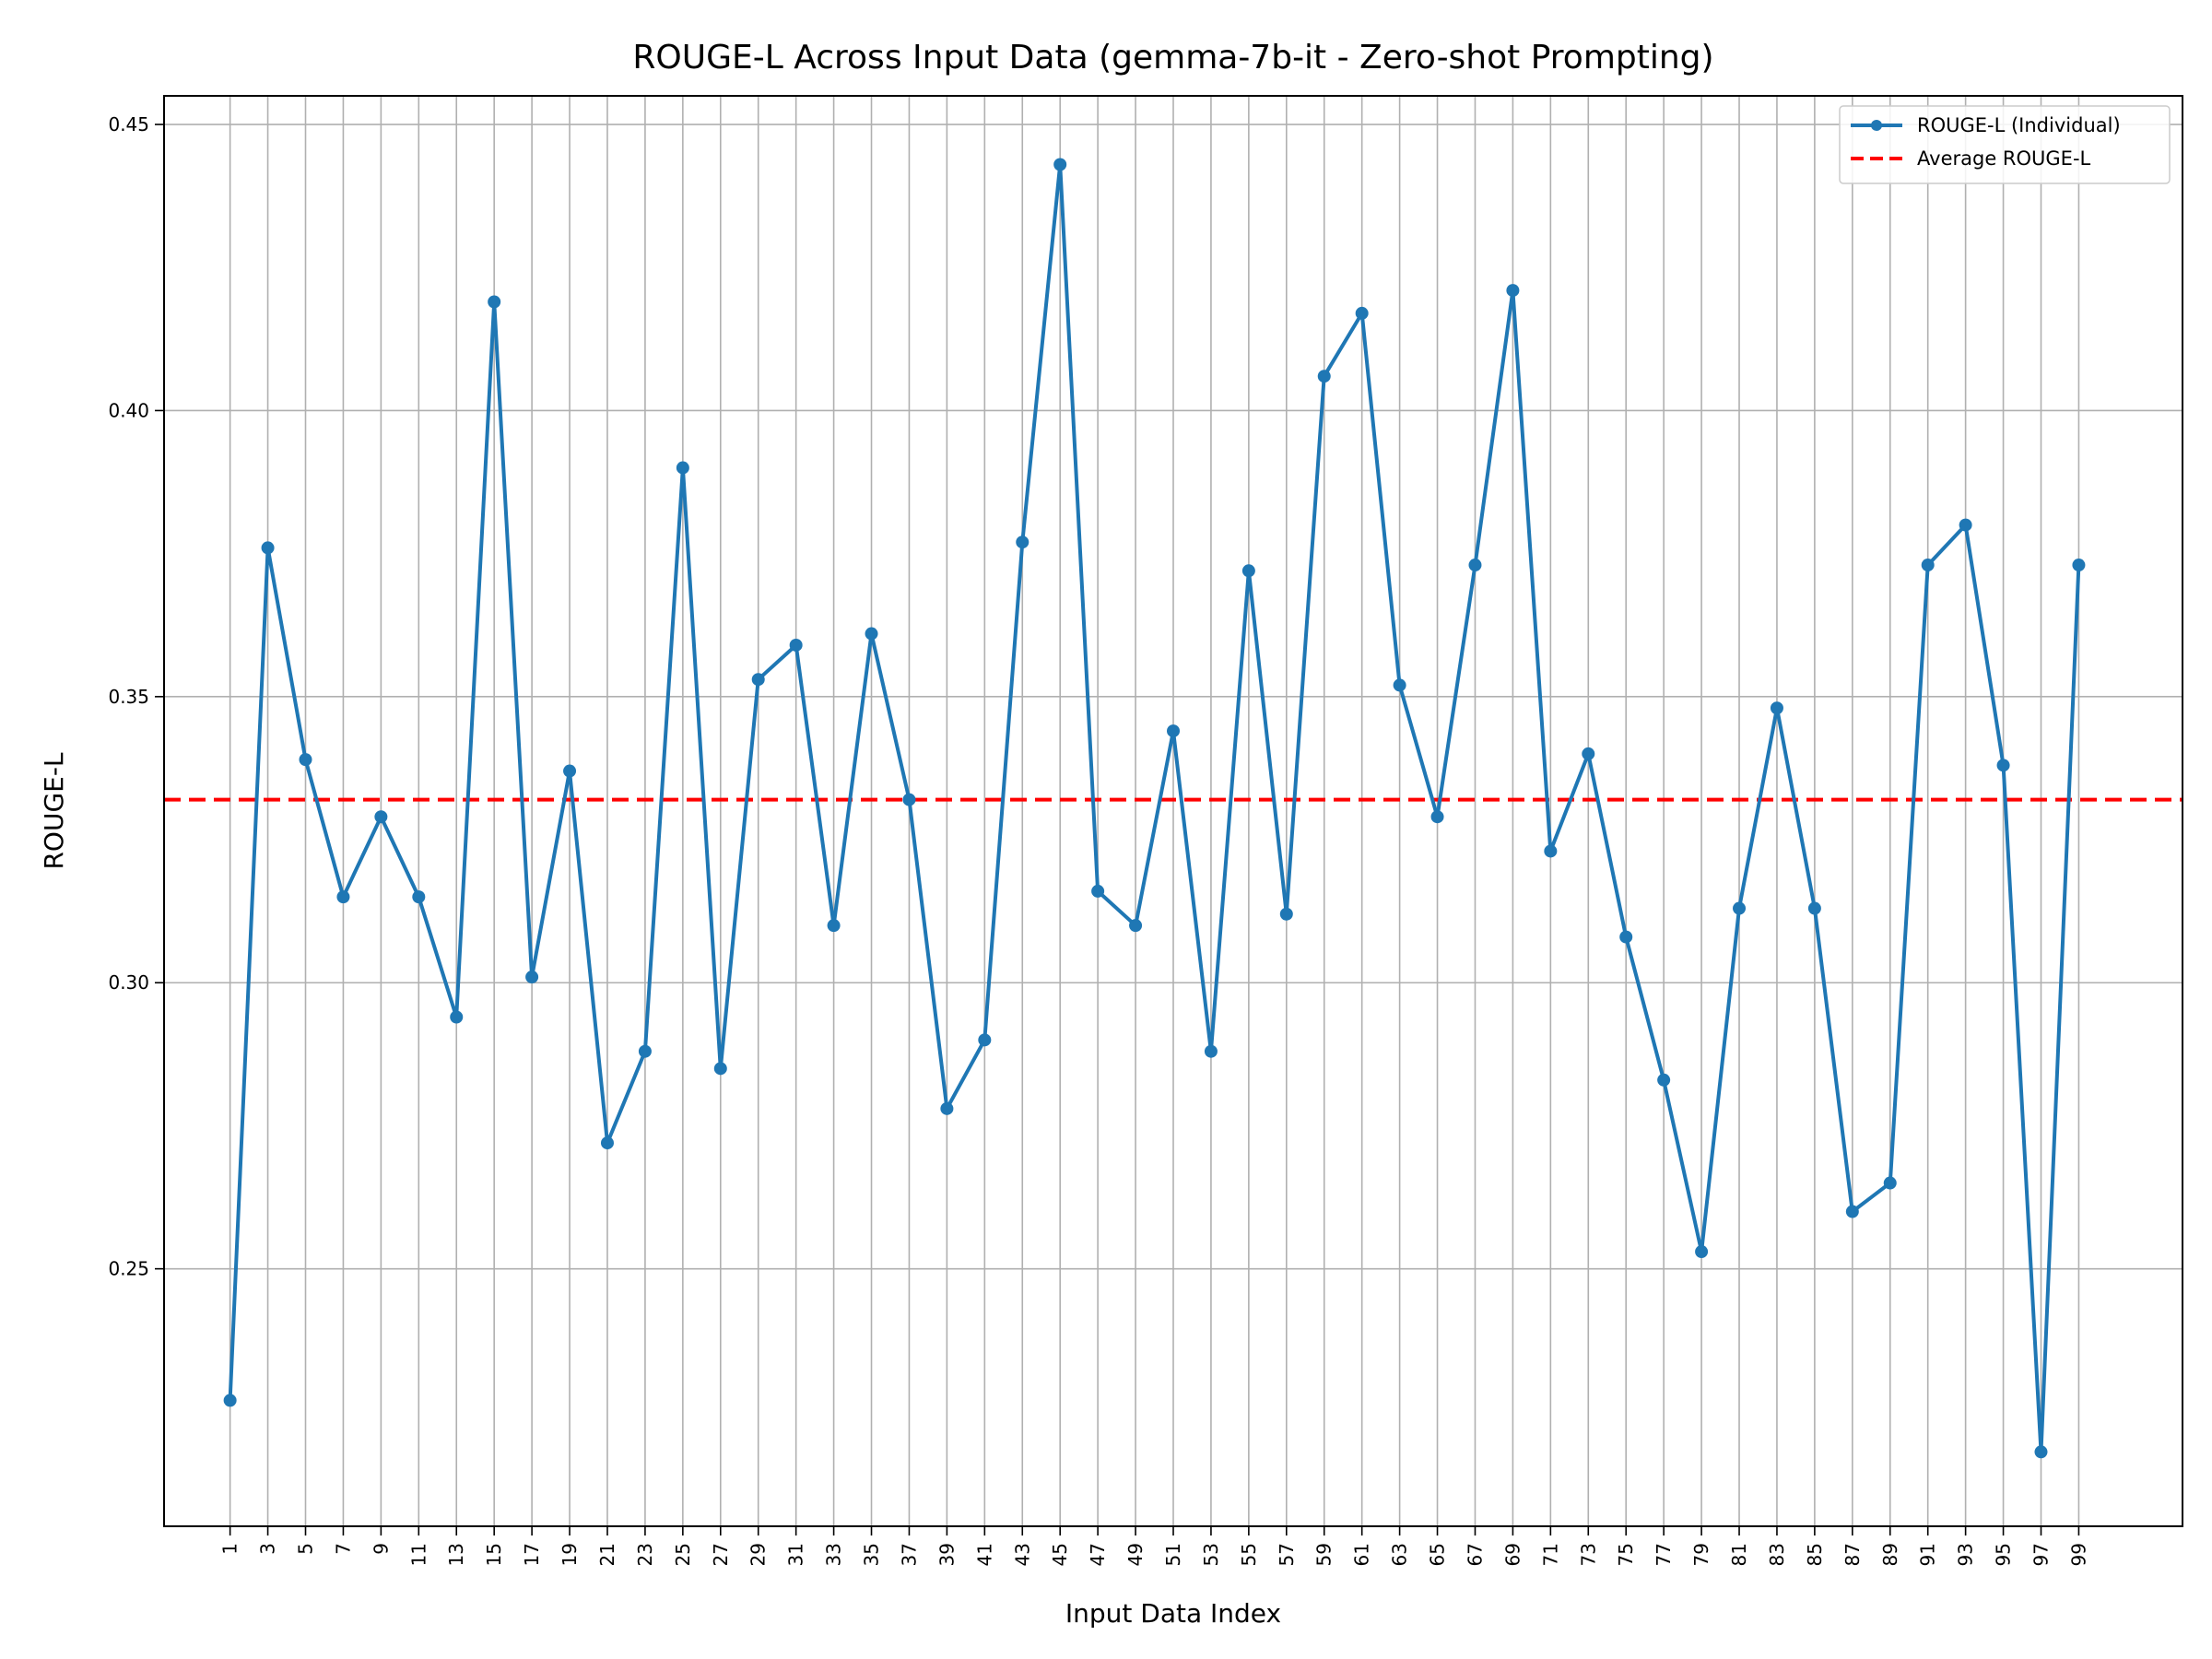 The height and width of the screenshot is (1659, 2212). What do you see at coordinates (532, 1554) in the screenshot?
I see `x-tick-label: 17` at bounding box center [532, 1554].